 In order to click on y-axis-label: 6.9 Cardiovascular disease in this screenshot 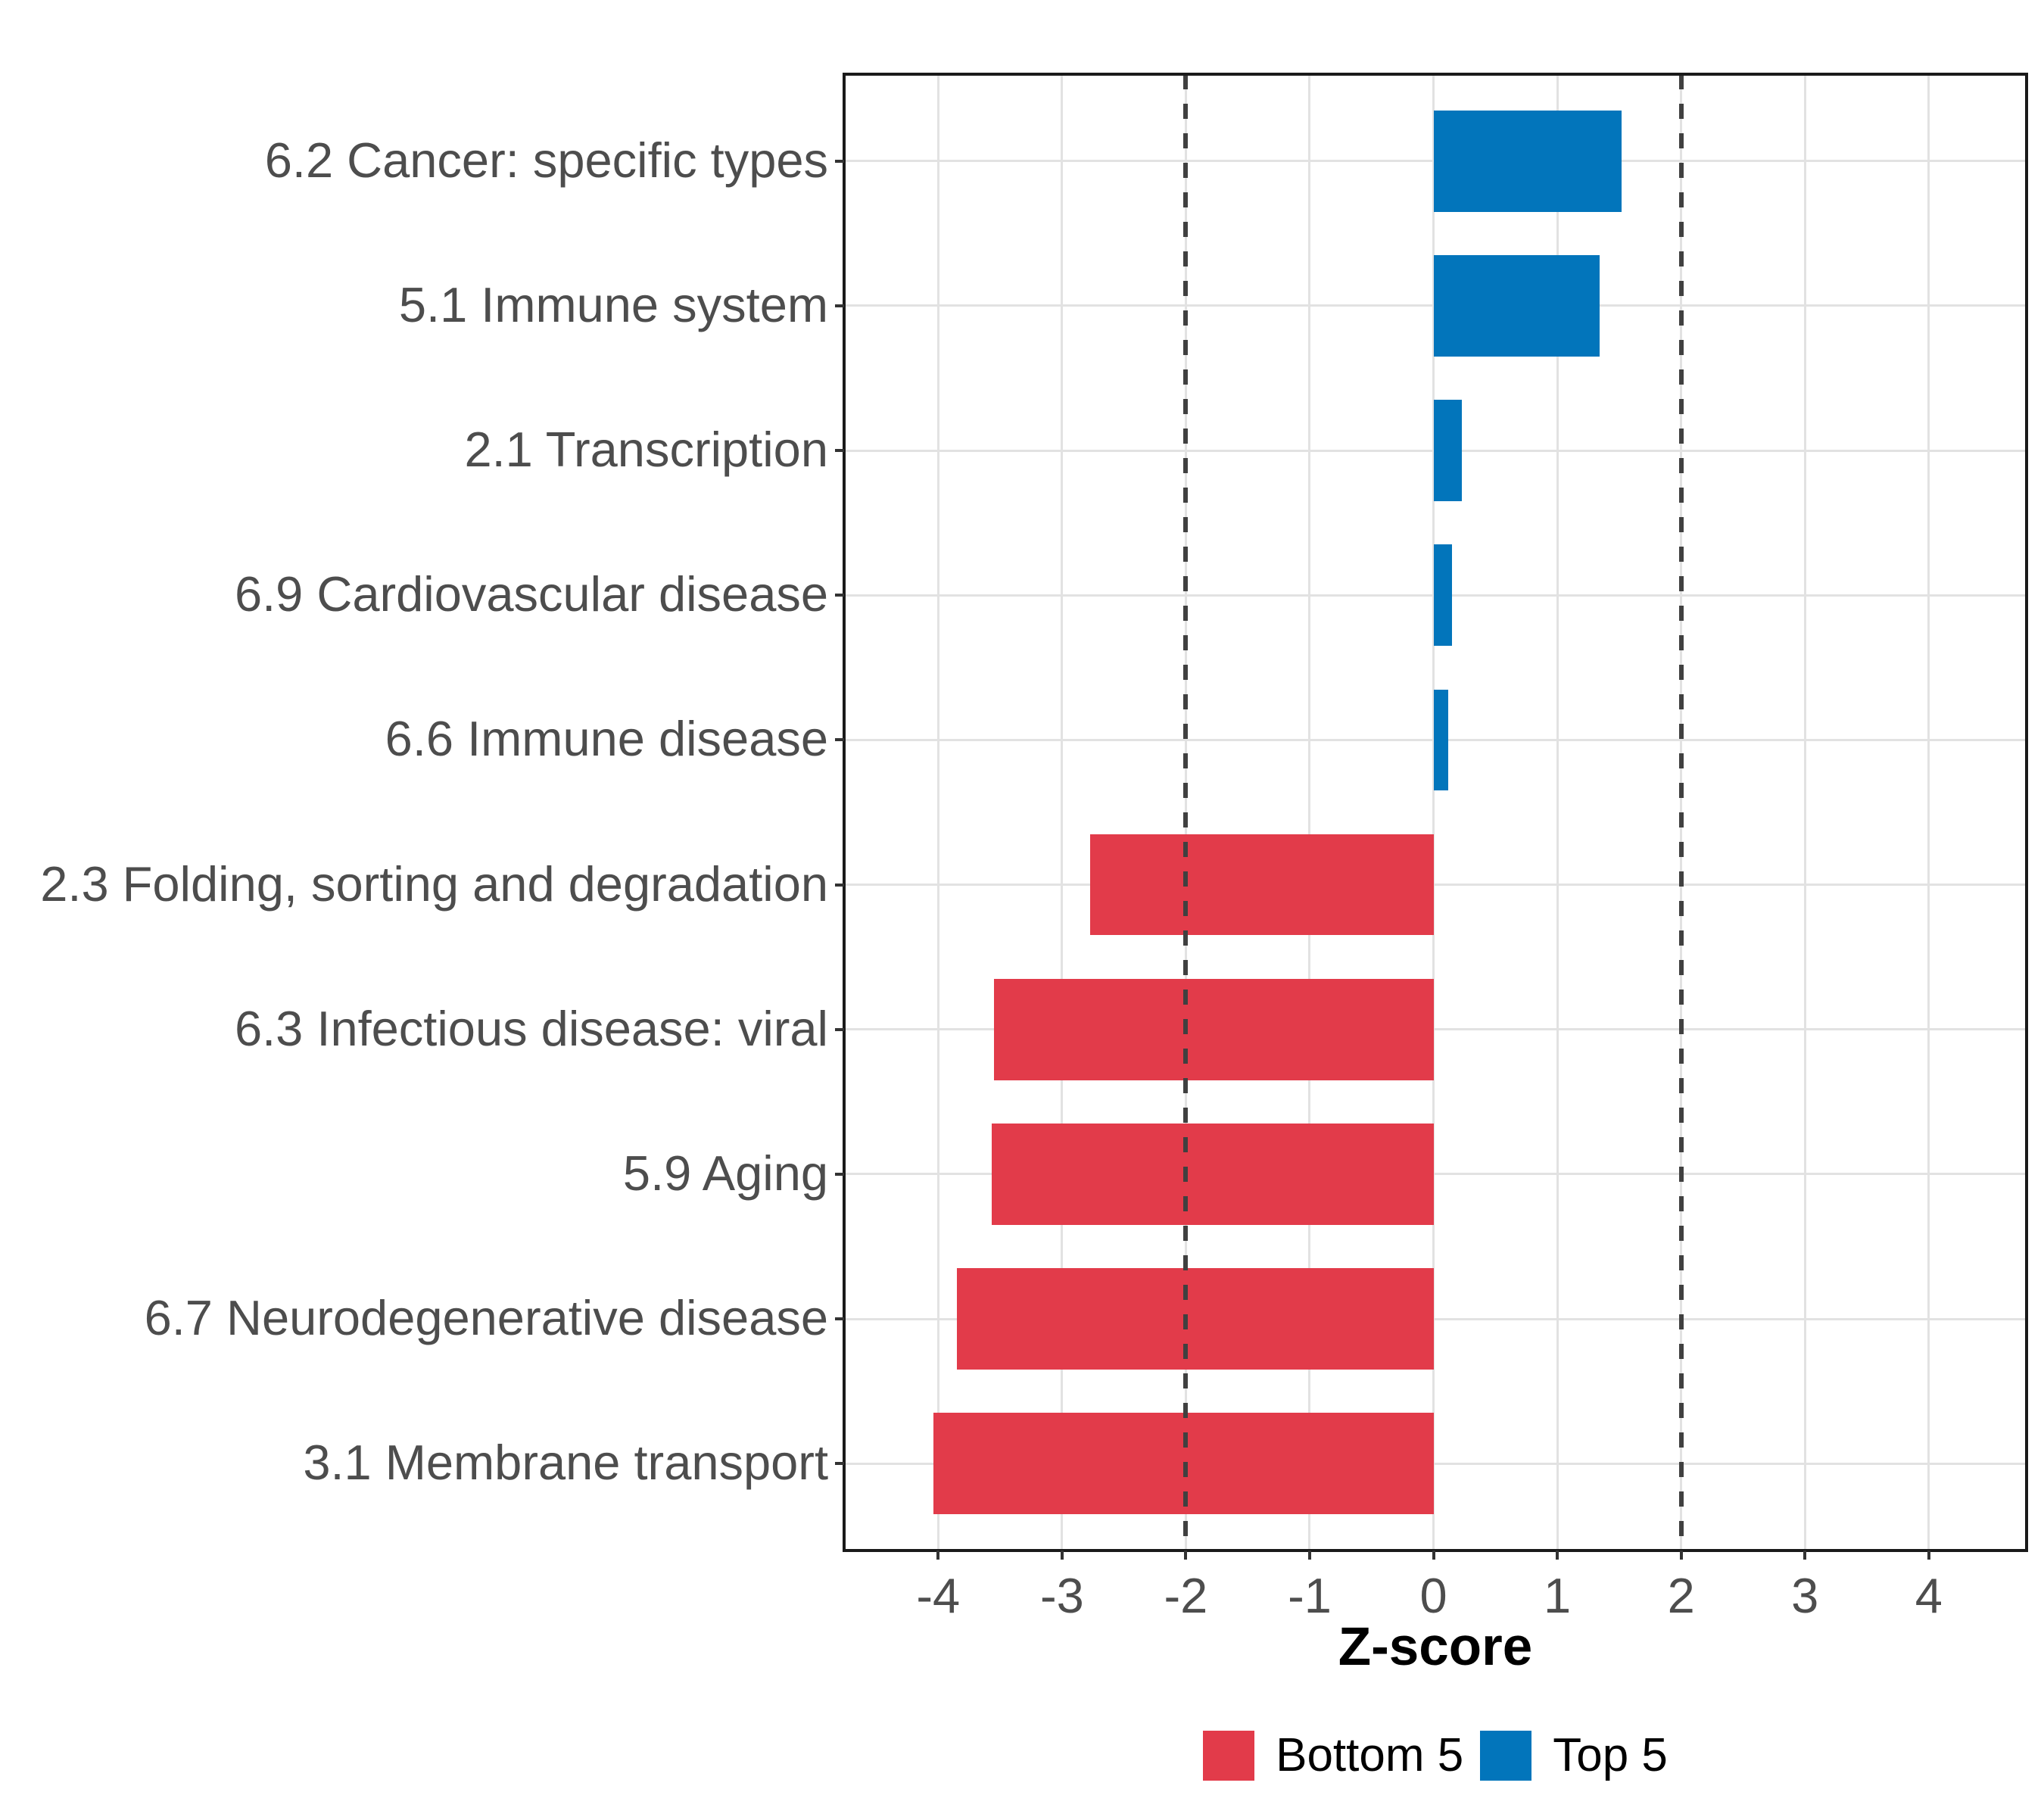, I will do `click(531, 594)`.